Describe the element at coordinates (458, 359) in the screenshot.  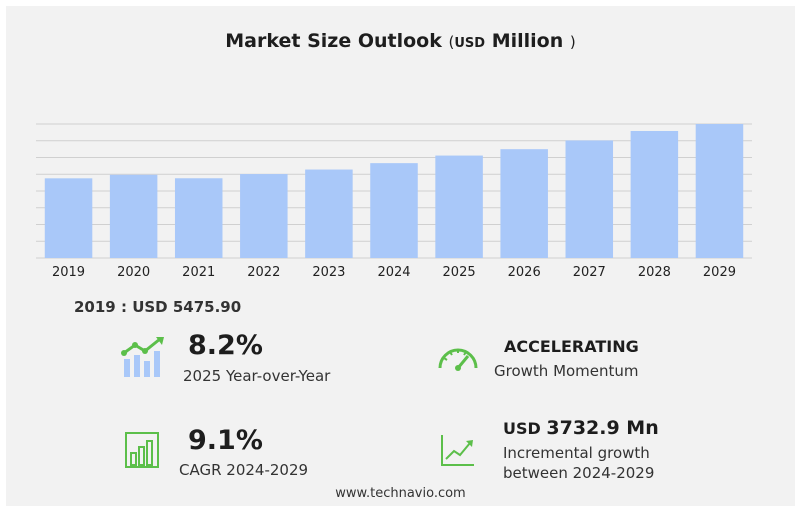
I see `speedometer-icon` at that location.